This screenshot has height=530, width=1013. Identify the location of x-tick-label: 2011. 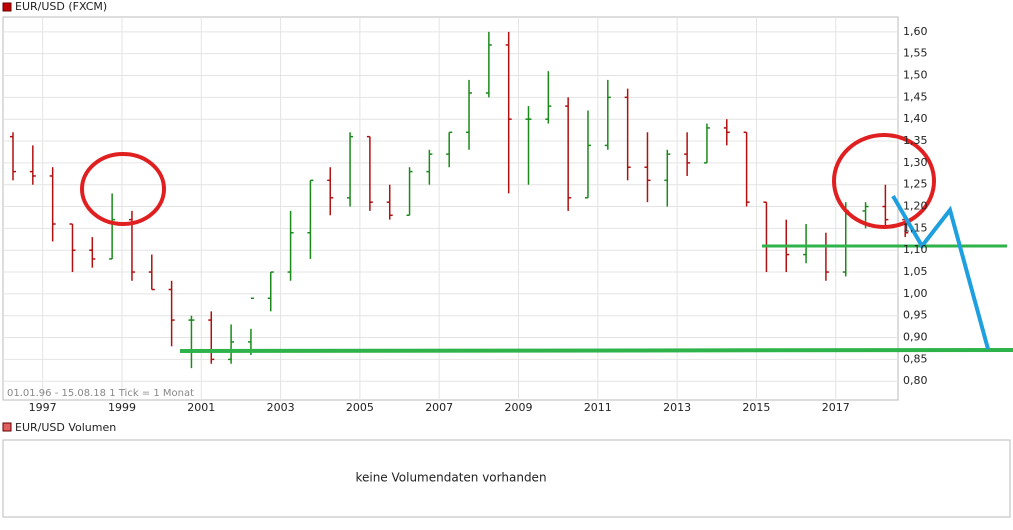
(598, 407).